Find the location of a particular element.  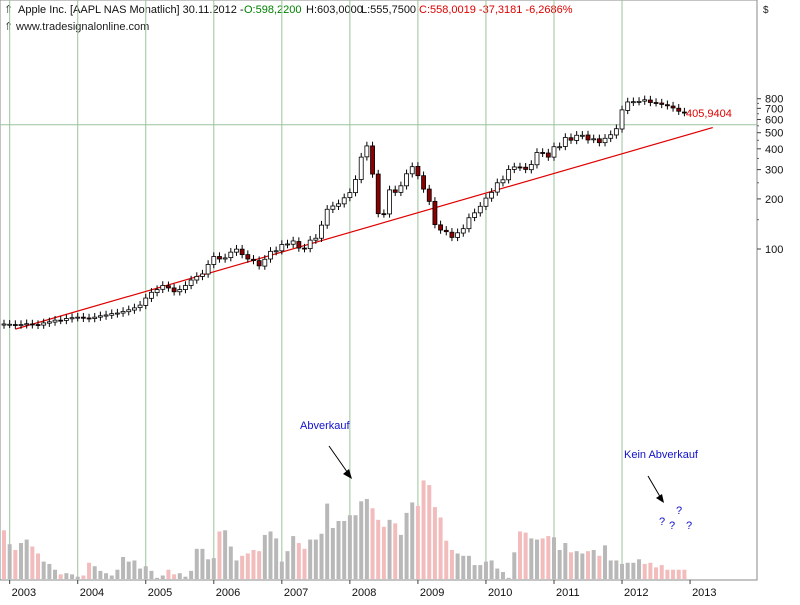

watermark: www.tradesignalonline.com is located at coordinates (82, 27).